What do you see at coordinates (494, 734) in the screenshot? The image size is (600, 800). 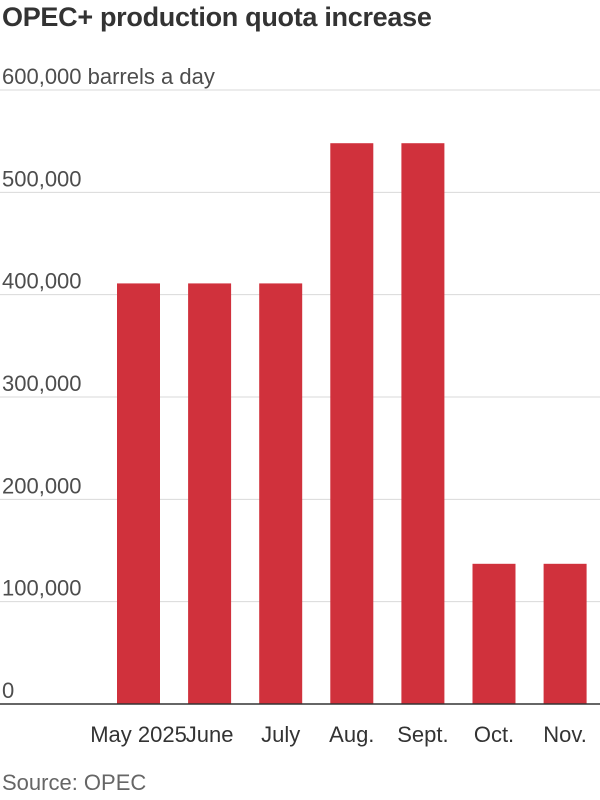 I see `x-category-label: Oct.` at bounding box center [494, 734].